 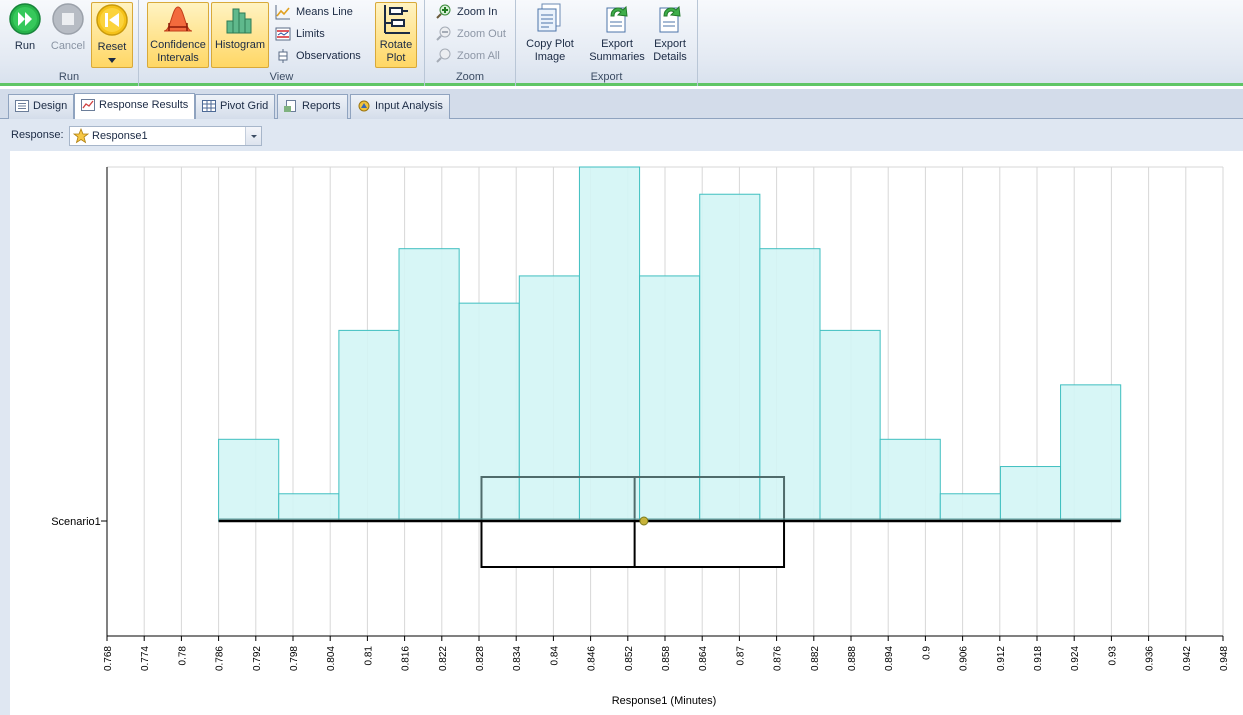 I want to click on response-label: Response:, so click(x=37, y=135).